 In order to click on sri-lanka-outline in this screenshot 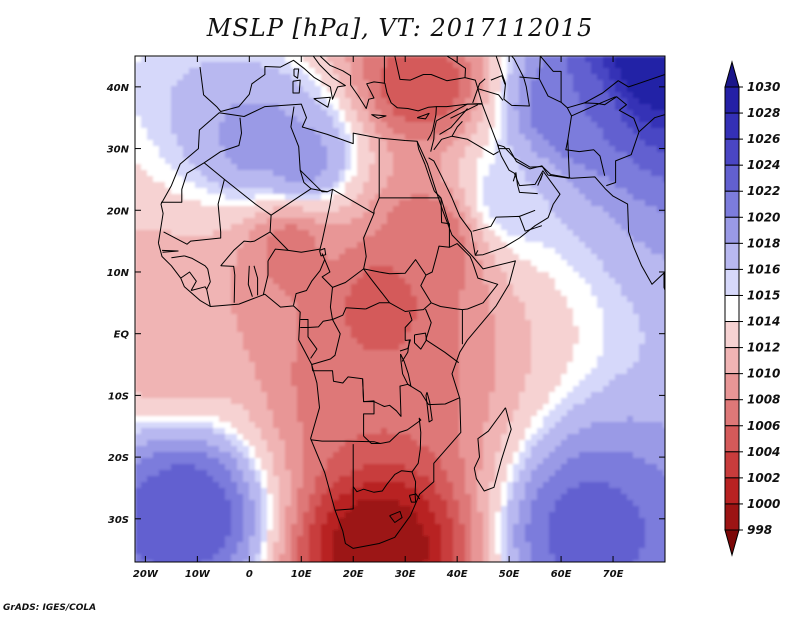, I will do `click(664, 282)`.